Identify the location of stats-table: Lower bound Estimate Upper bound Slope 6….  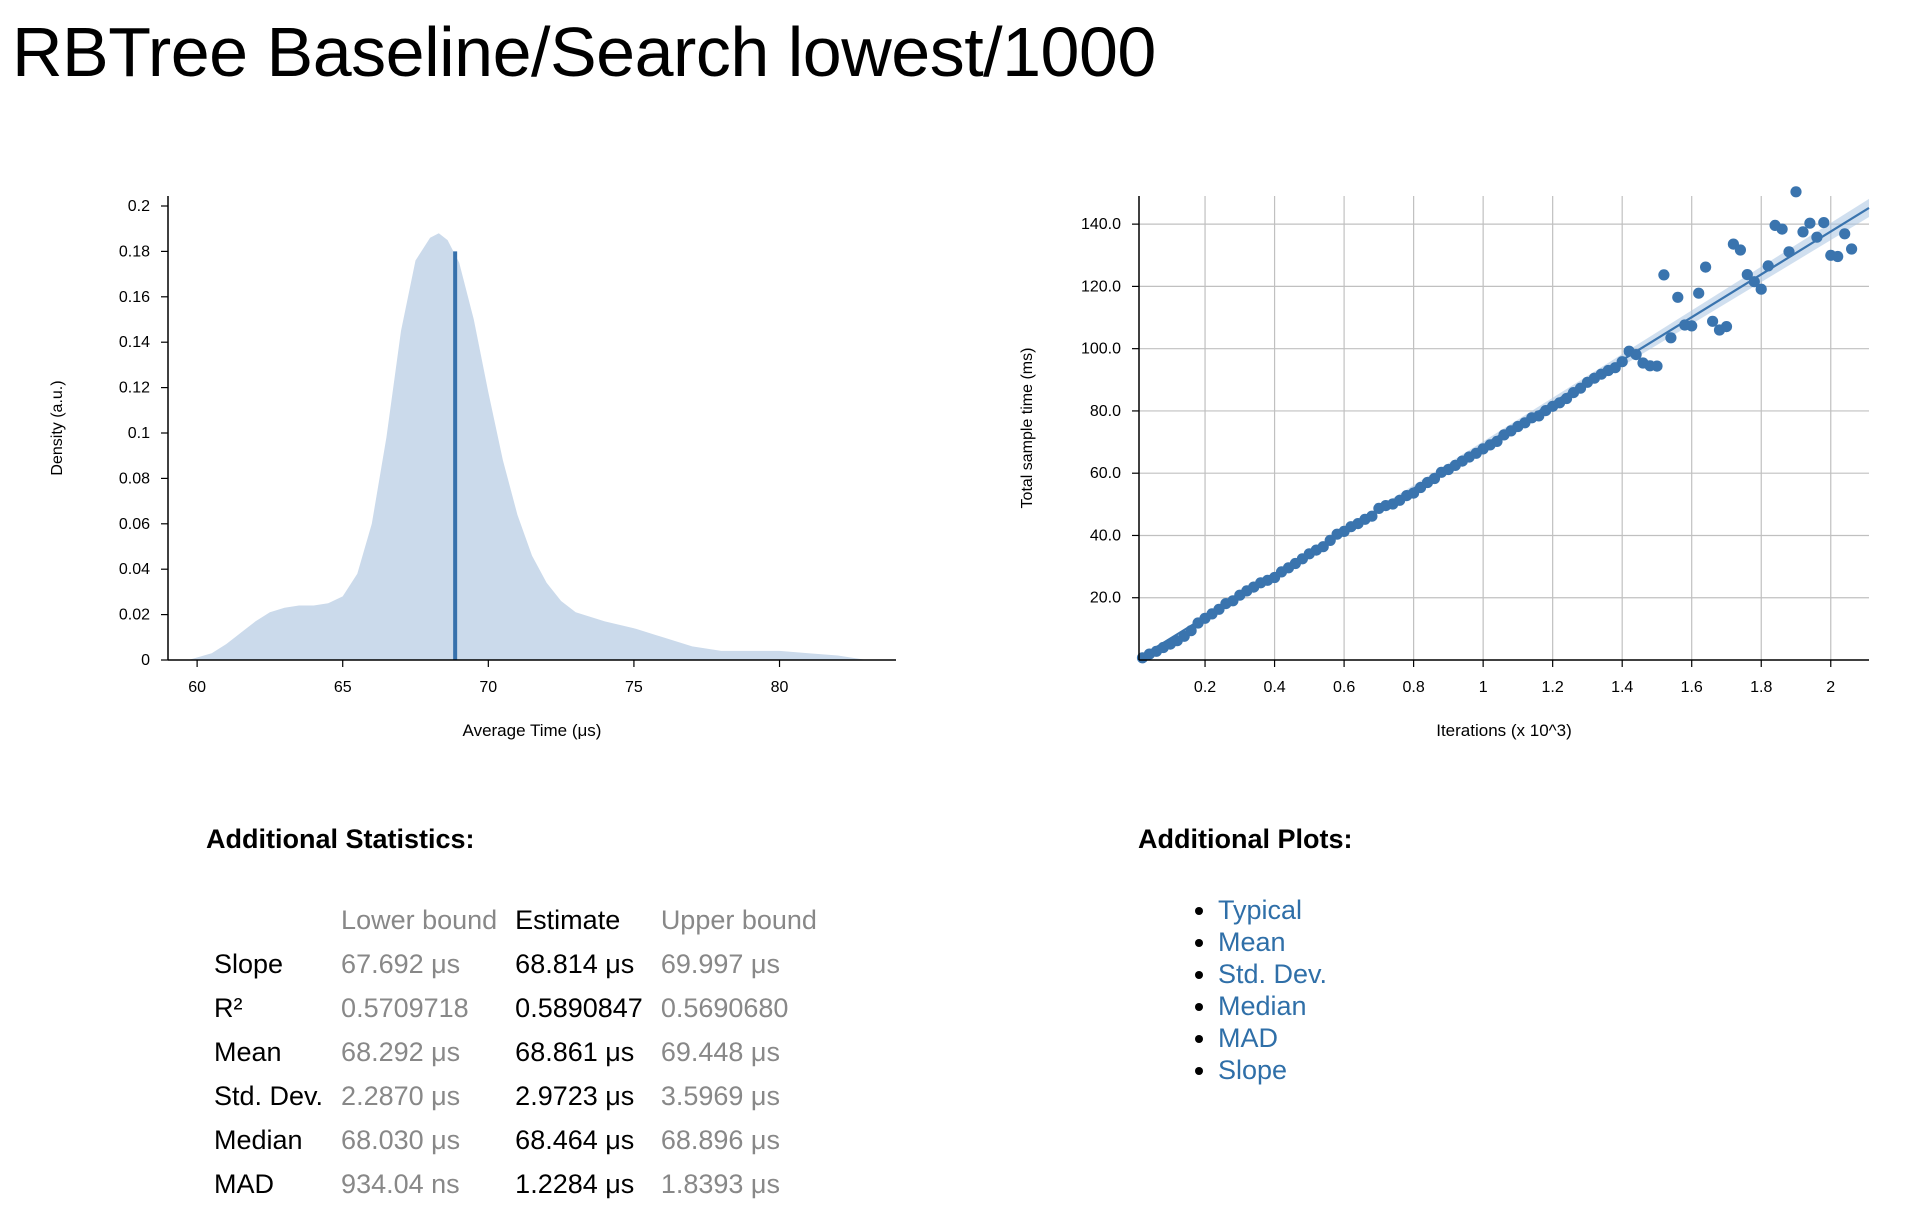
(516, 1052).